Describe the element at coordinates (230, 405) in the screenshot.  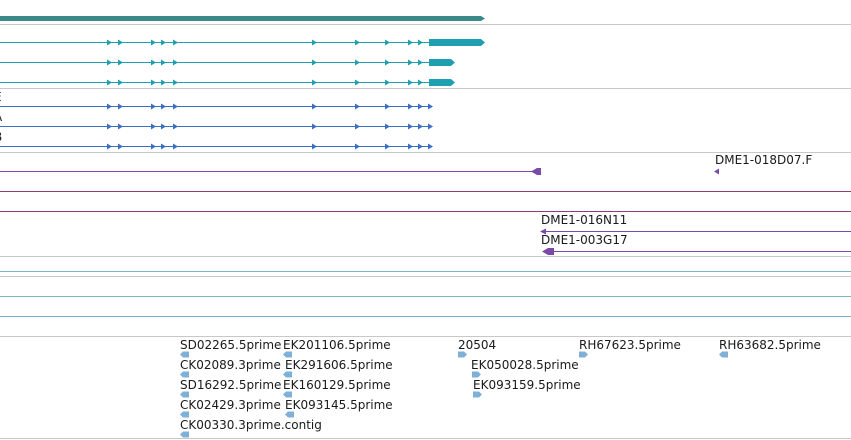
I see `est-label: CK02429.3prime` at that location.